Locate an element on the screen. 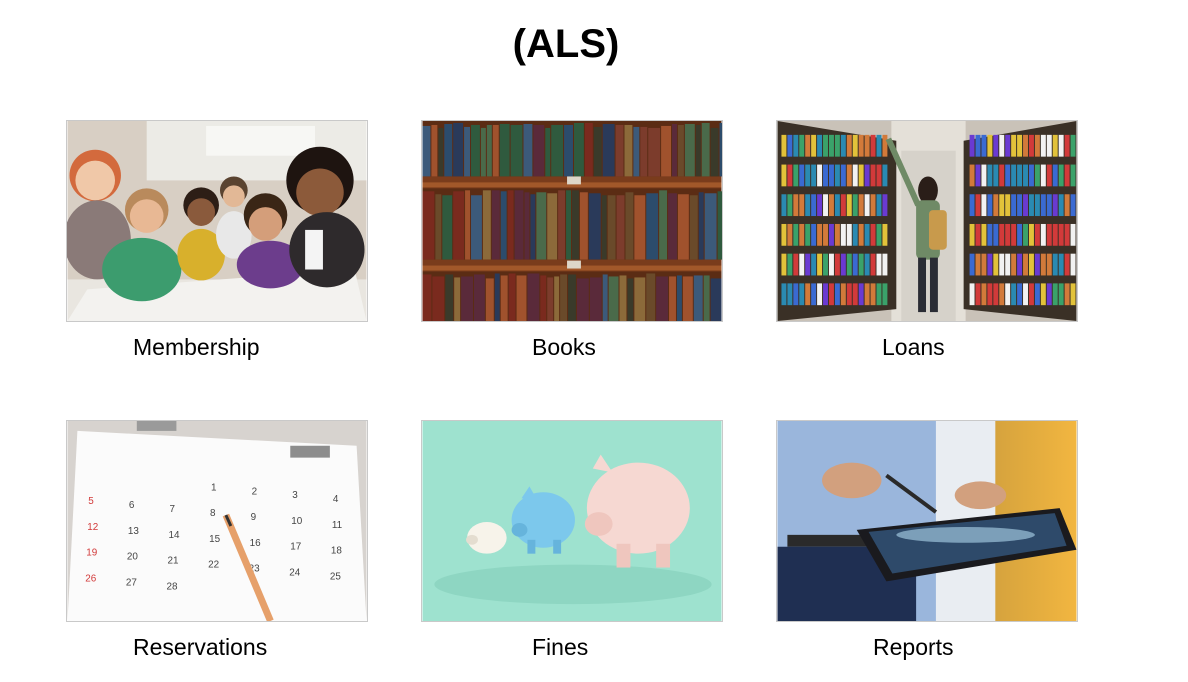  calendar-day-number: 16 is located at coordinates (256, 543).